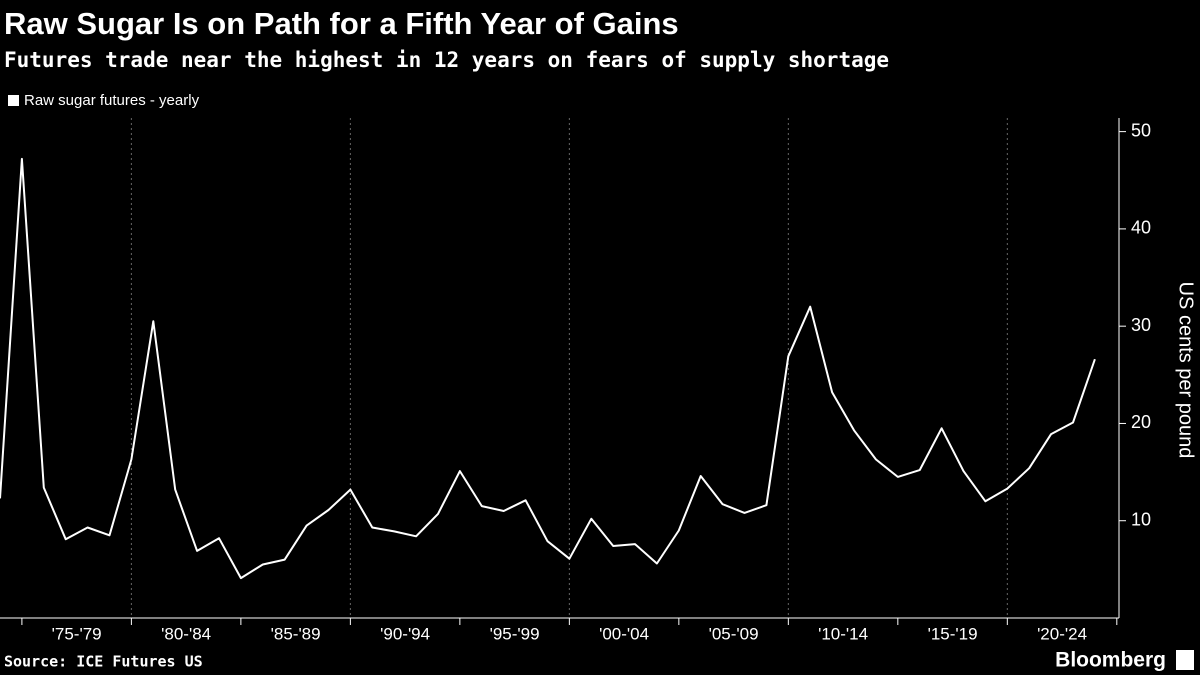 This screenshot has height=675, width=1200. I want to click on brand-icon, so click(1185, 660).